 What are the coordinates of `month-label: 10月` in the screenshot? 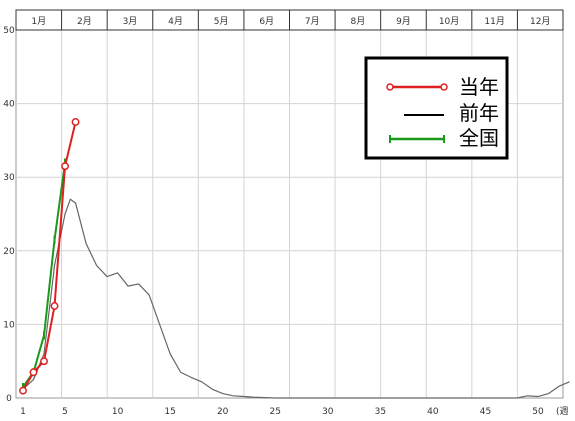 It's located at (449, 21).